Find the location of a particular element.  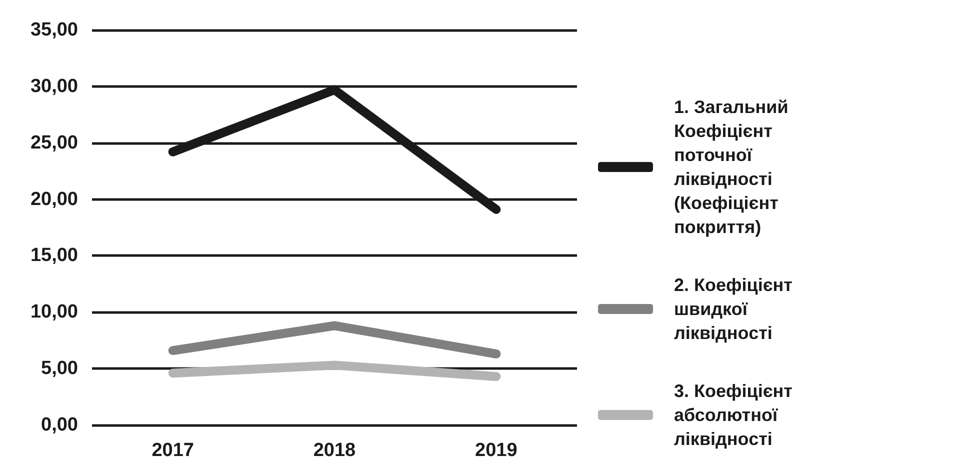

y-tick-label: 35,00 is located at coordinates (54, 30).